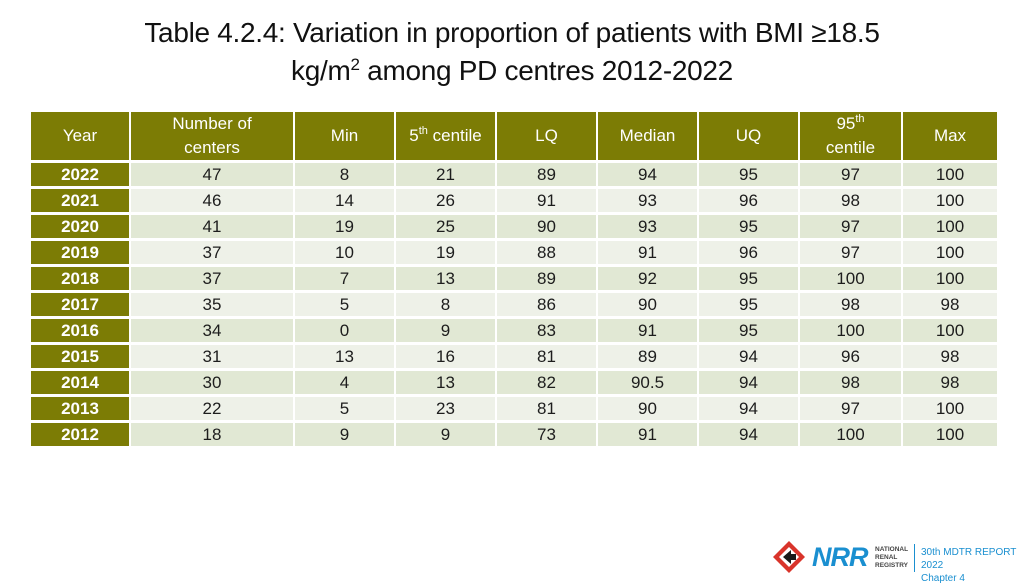  Describe the element at coordinates (546, 200) in the screenshot. I see `cell-lq: 91` at that location.